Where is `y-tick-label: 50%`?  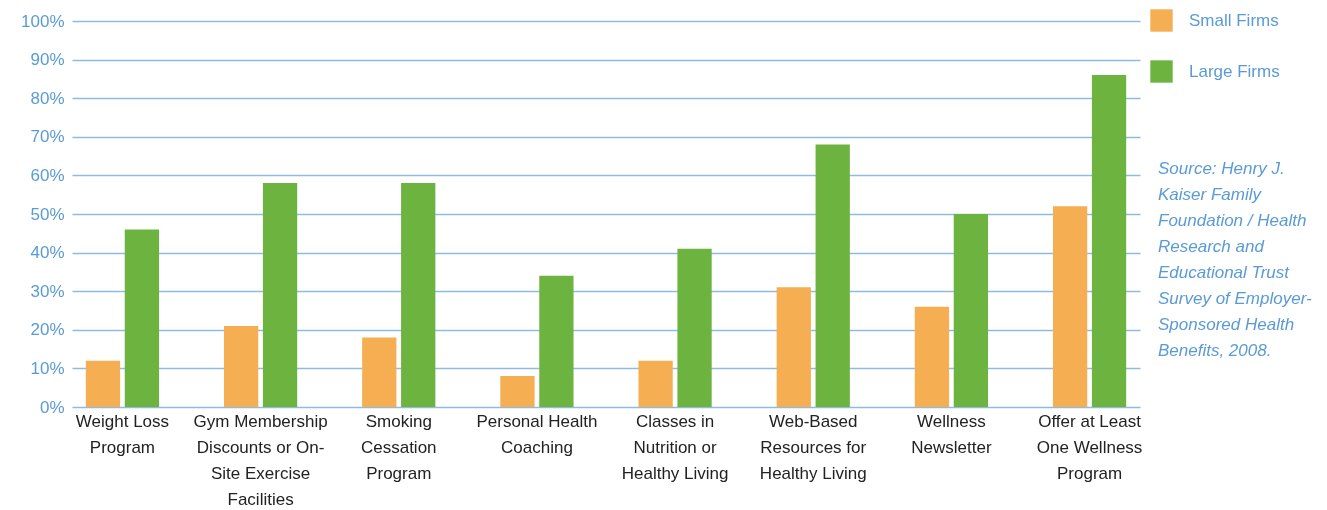 y-tick-label: 50% is located at coordinates (47, 214).